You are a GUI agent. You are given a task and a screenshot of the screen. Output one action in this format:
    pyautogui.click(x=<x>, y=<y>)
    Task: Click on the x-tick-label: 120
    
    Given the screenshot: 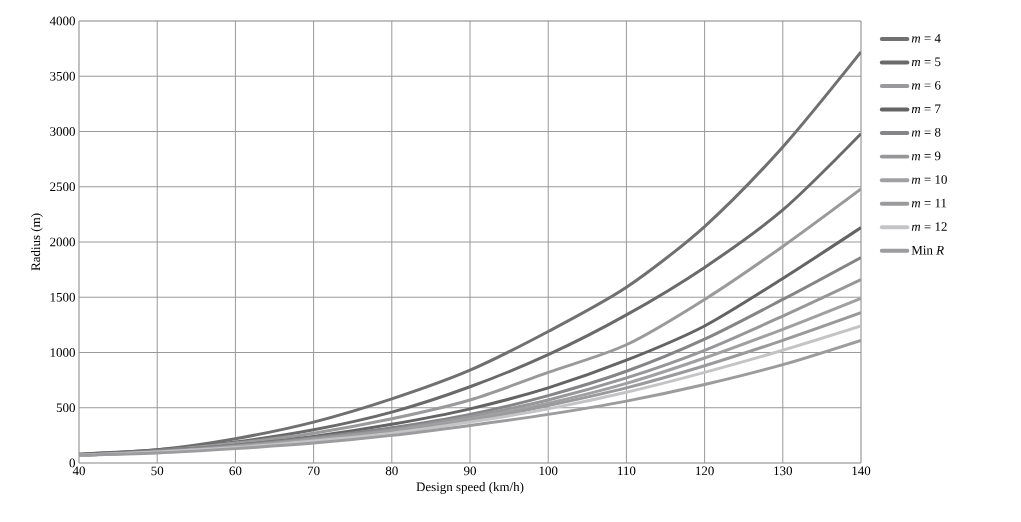 What is the action you would take?
    pyautogui.click(x=705, y=471)
    